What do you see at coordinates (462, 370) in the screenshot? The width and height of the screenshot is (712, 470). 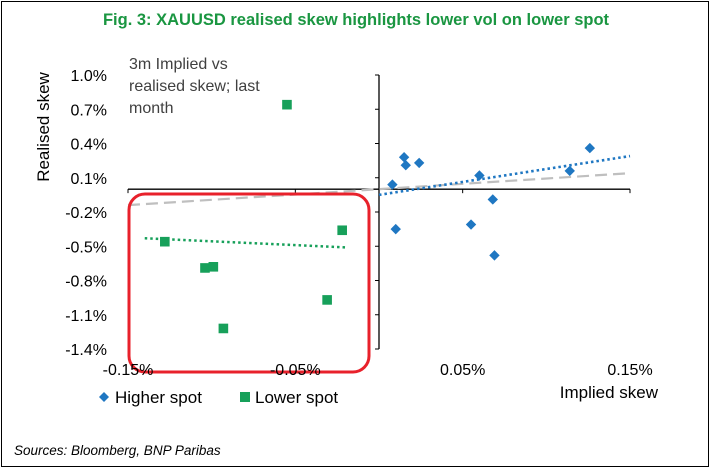 I see `x-tick-label: 0.05%` at bounding box center [462, 370].